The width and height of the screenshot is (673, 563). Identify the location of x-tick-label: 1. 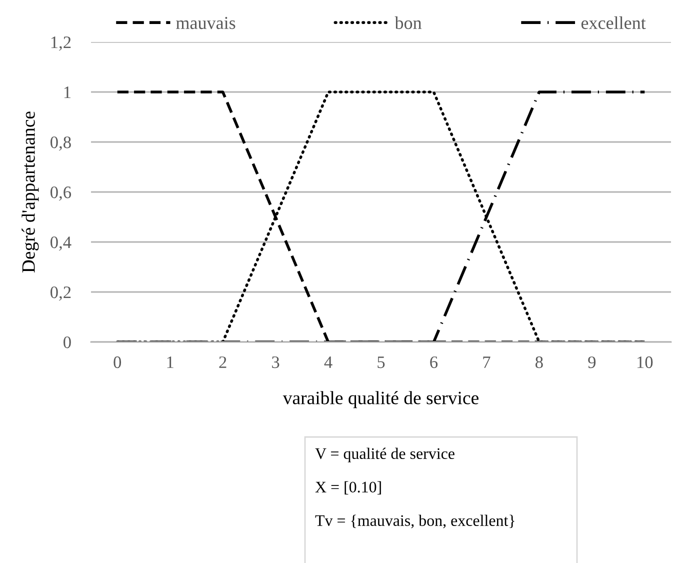
(170, 362).